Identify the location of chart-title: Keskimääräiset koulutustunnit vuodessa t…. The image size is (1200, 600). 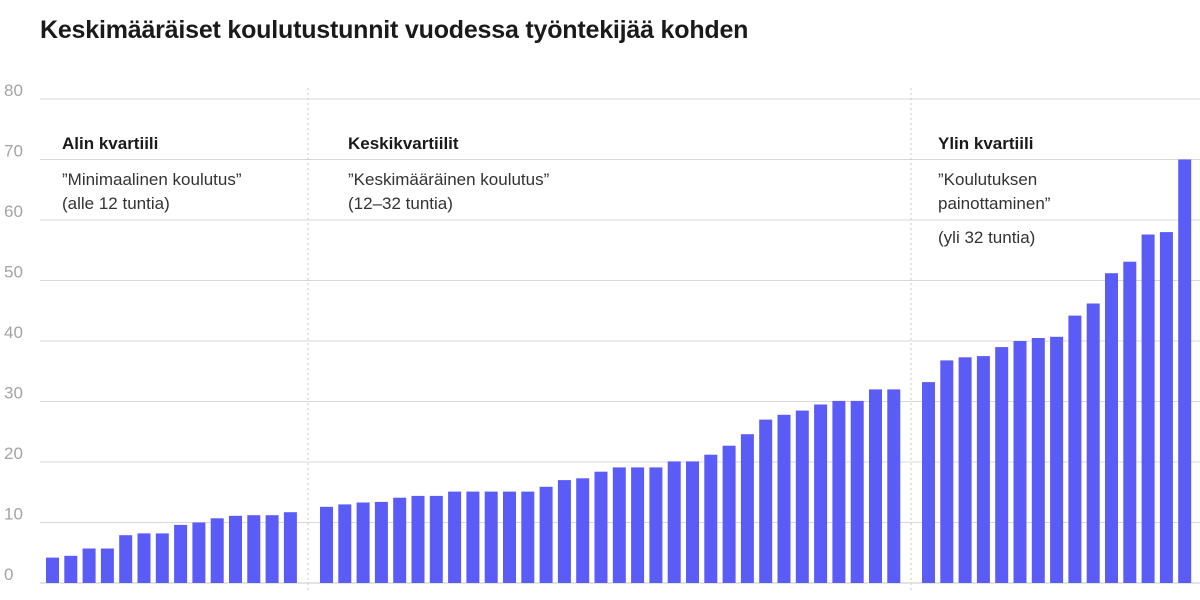
(394, 30).